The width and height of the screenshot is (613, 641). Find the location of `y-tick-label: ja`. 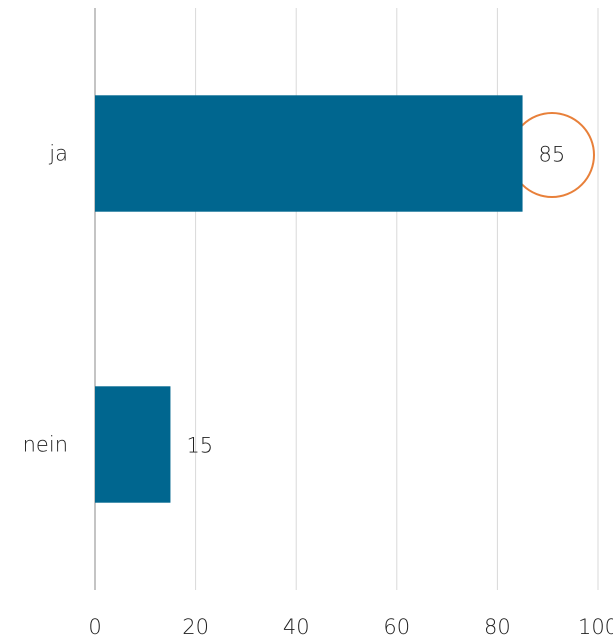

y-tick-label: ja is located at coordinates (58, 154).